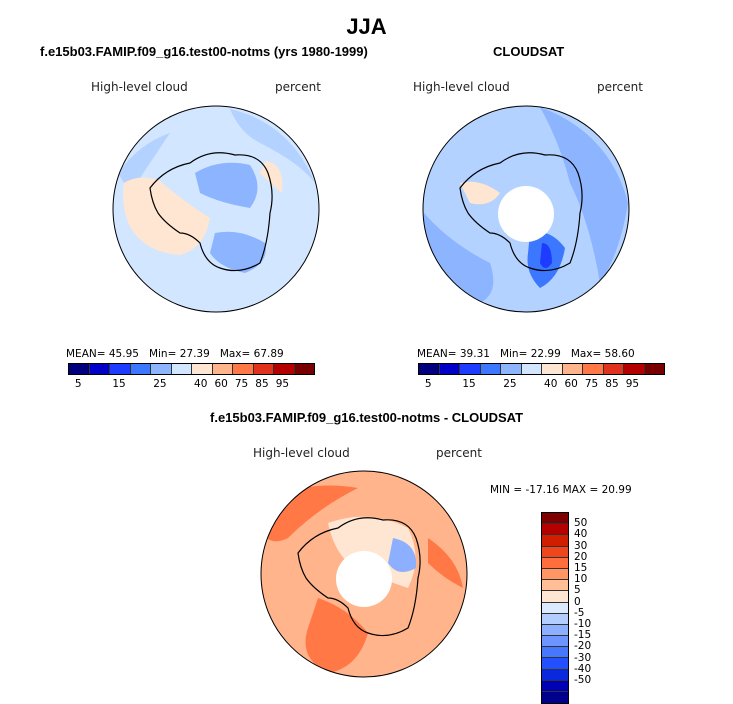 Image resolution: width=733 pixels, height=704 pixels. I want to click on panel1-land-high-cloud, so click(166, 216).